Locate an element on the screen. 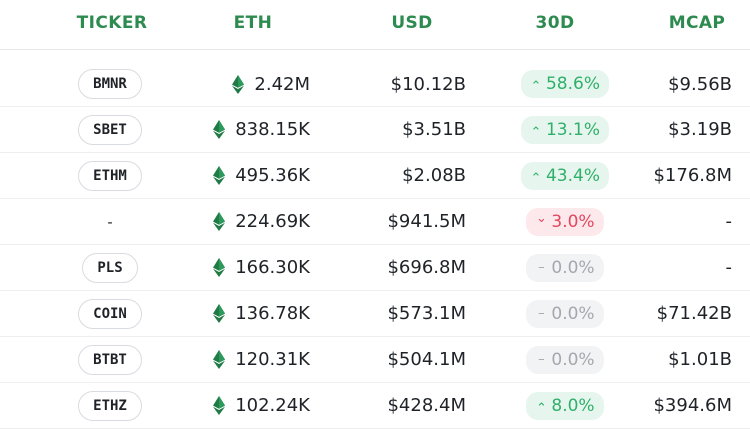  ticker-cell: ETHM is located at coordinates (110, 175).